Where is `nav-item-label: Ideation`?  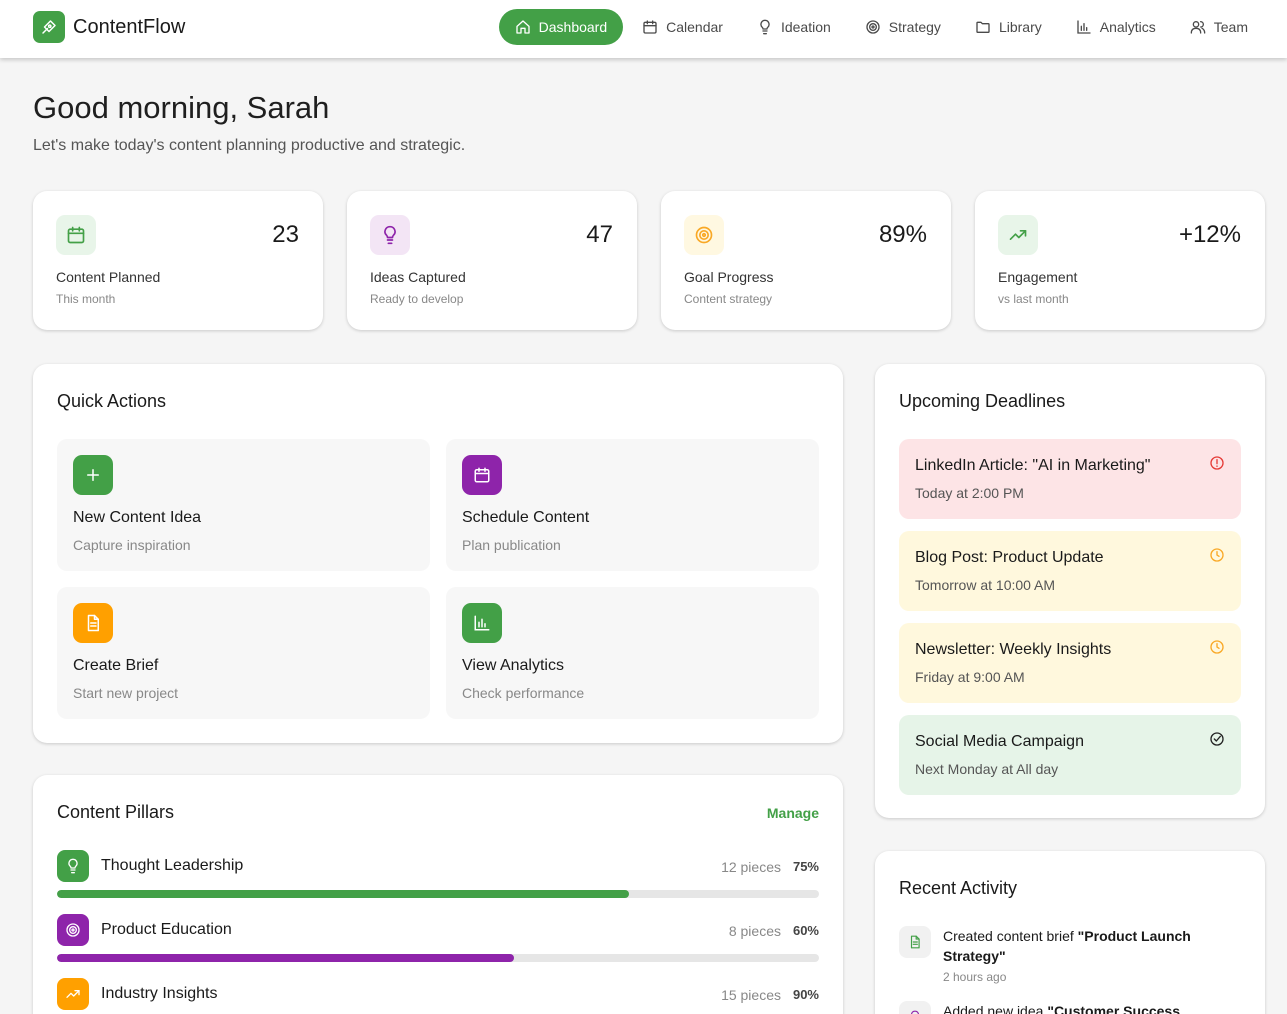
nav-item-label: Ideation is located at coordinates (805, 27).